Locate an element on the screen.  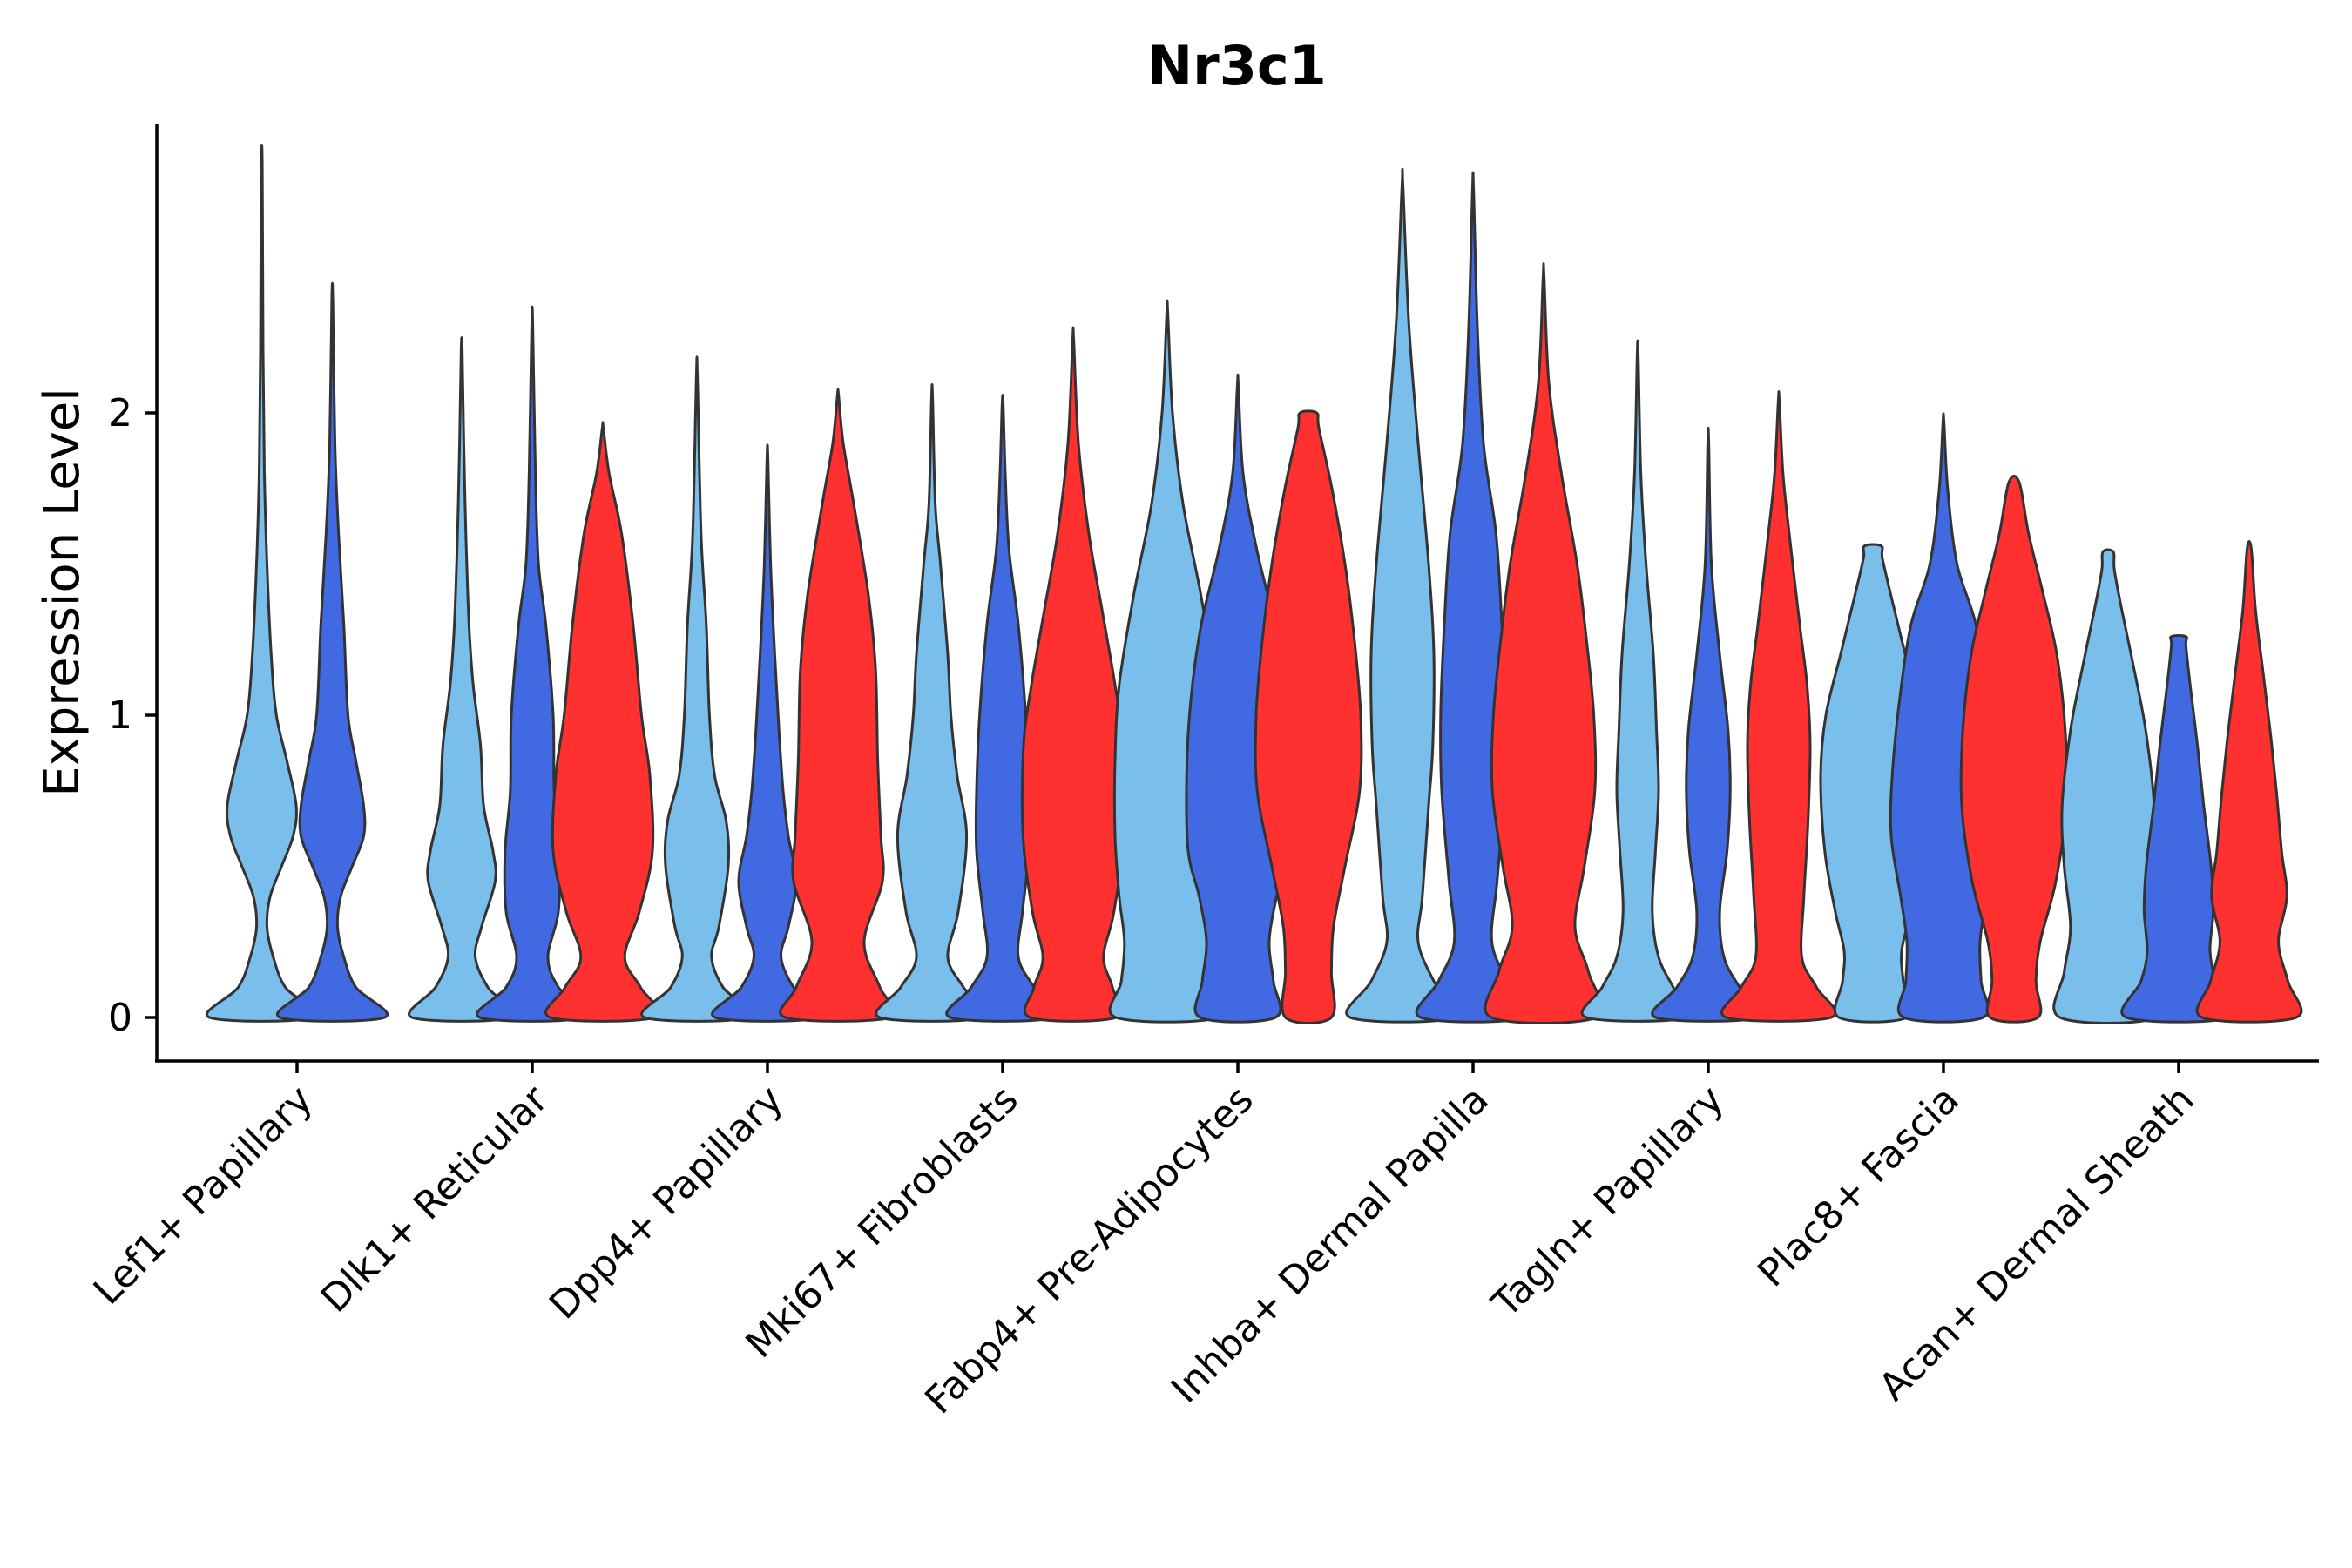
y-axis-title: Expression Level is located at coordinates (62, 592).